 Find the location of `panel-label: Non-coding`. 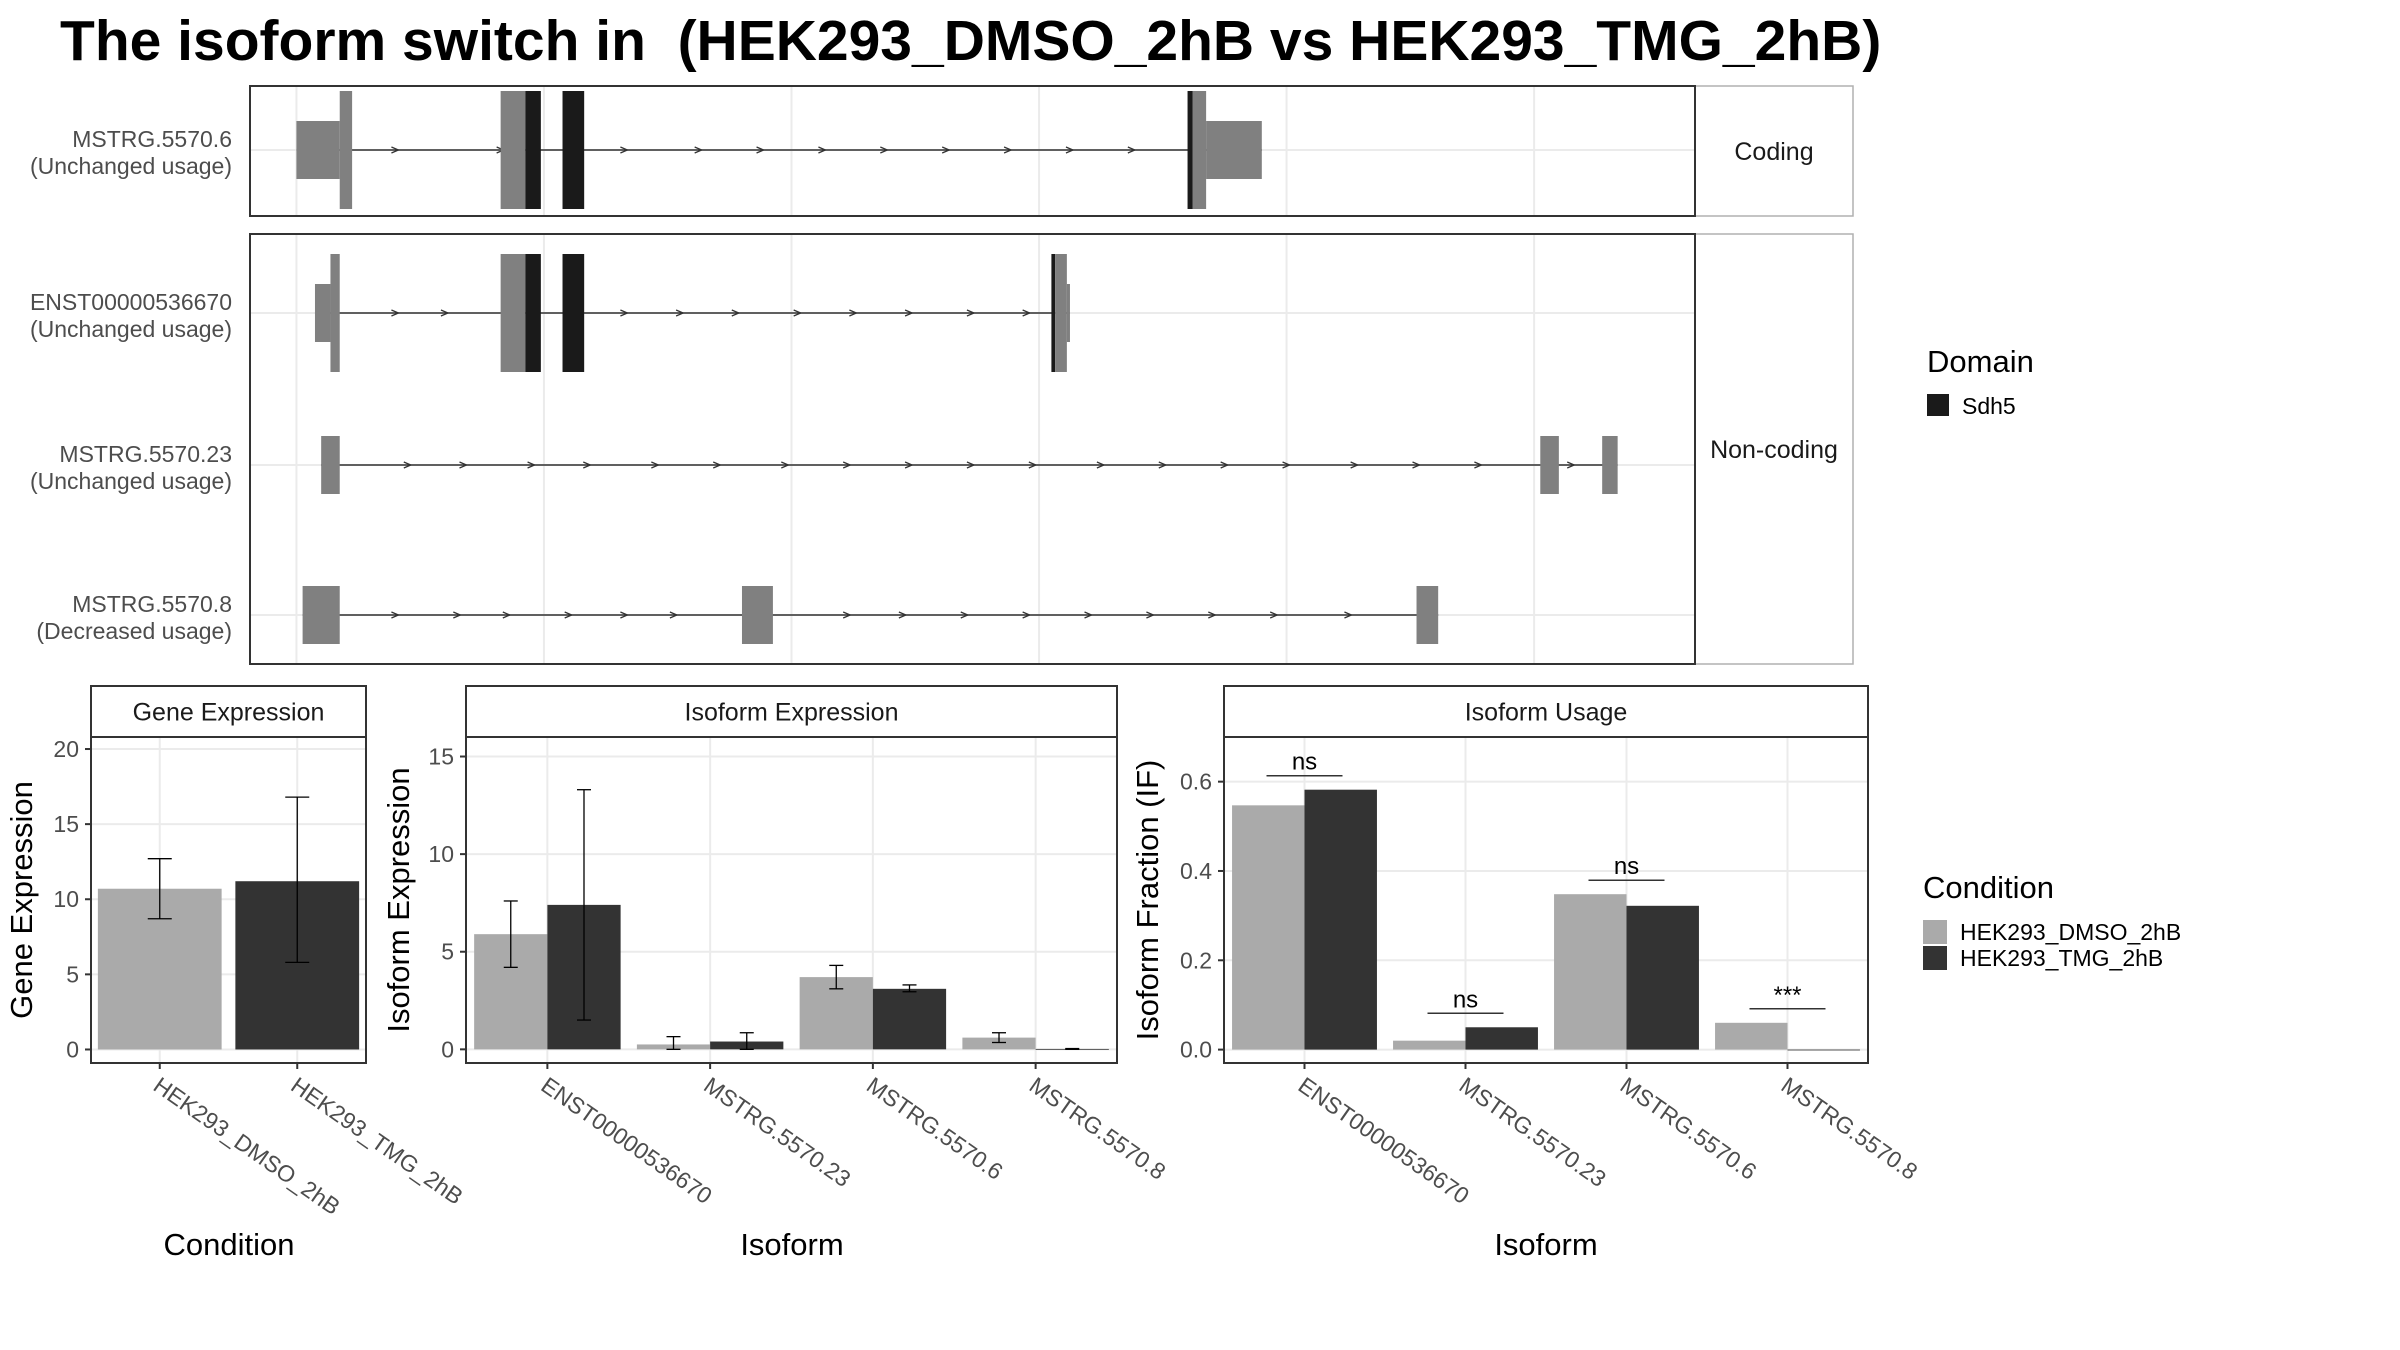

panel-label: Non-coding is located at coordinates (1774, 450).